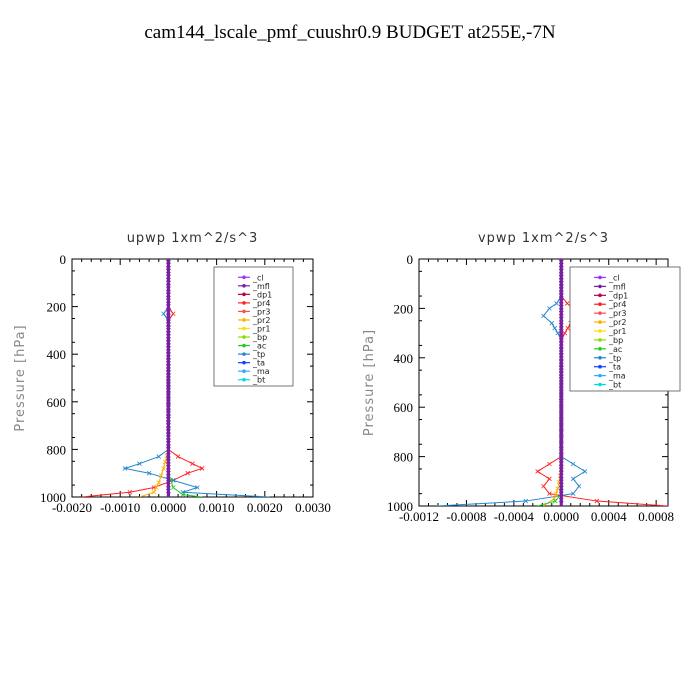 Image resolution: width=700 pixels, height=700 pixels. I want to click on y-tick-label: 600, so click(57, 402).